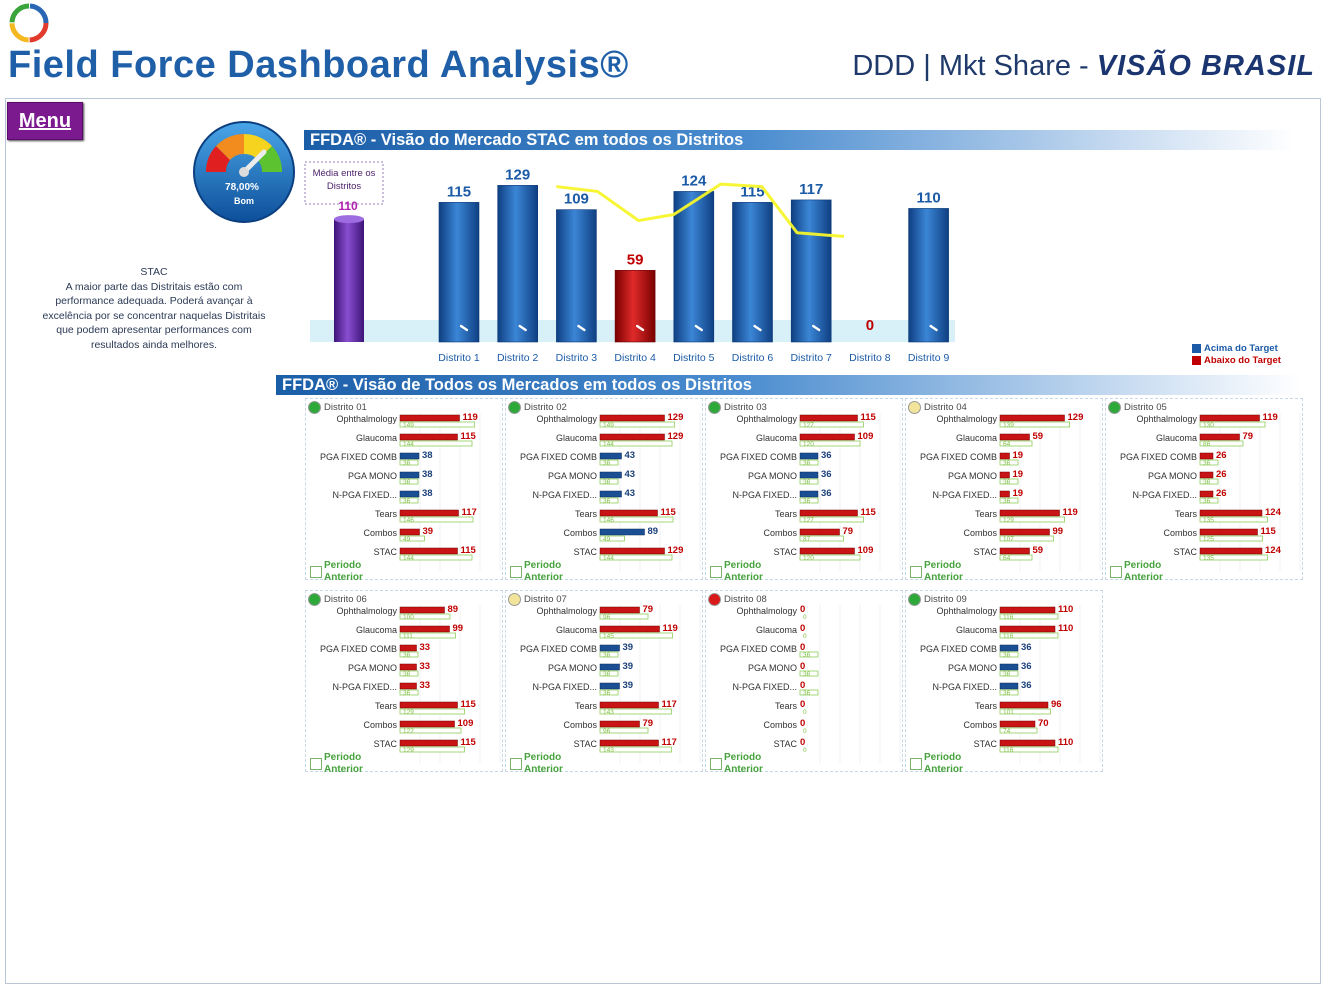  What do you see at coordinates (349, 280) in the screenshot?
I see `average-bar` at bounding box center [349, 280].